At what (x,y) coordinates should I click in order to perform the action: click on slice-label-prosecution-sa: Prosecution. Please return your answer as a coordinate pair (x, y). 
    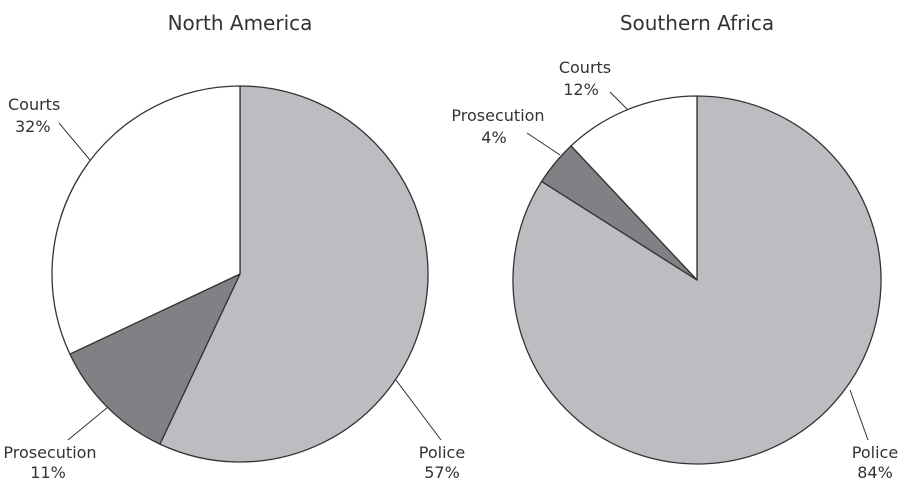
    Looking at the image, I should click on (497, 115).